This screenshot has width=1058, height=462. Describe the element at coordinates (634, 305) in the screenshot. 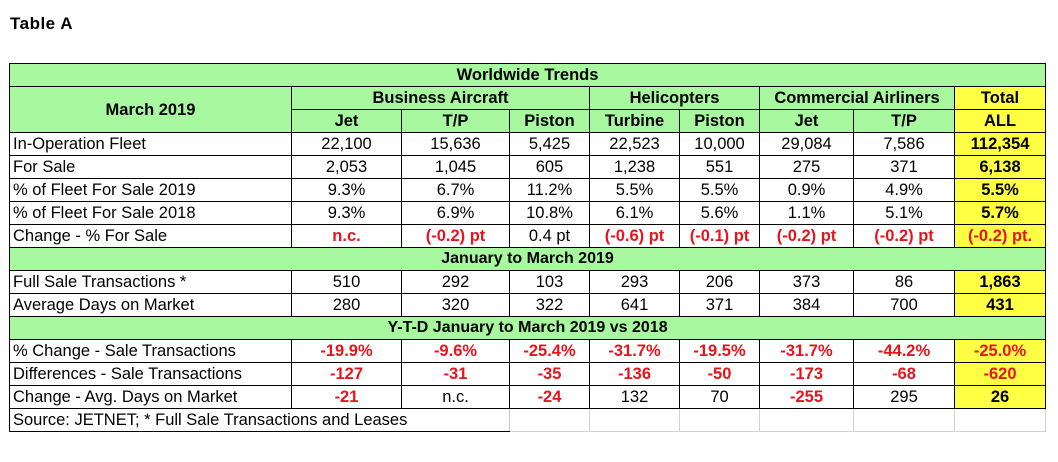

I see `table-cell: 641` at that location.